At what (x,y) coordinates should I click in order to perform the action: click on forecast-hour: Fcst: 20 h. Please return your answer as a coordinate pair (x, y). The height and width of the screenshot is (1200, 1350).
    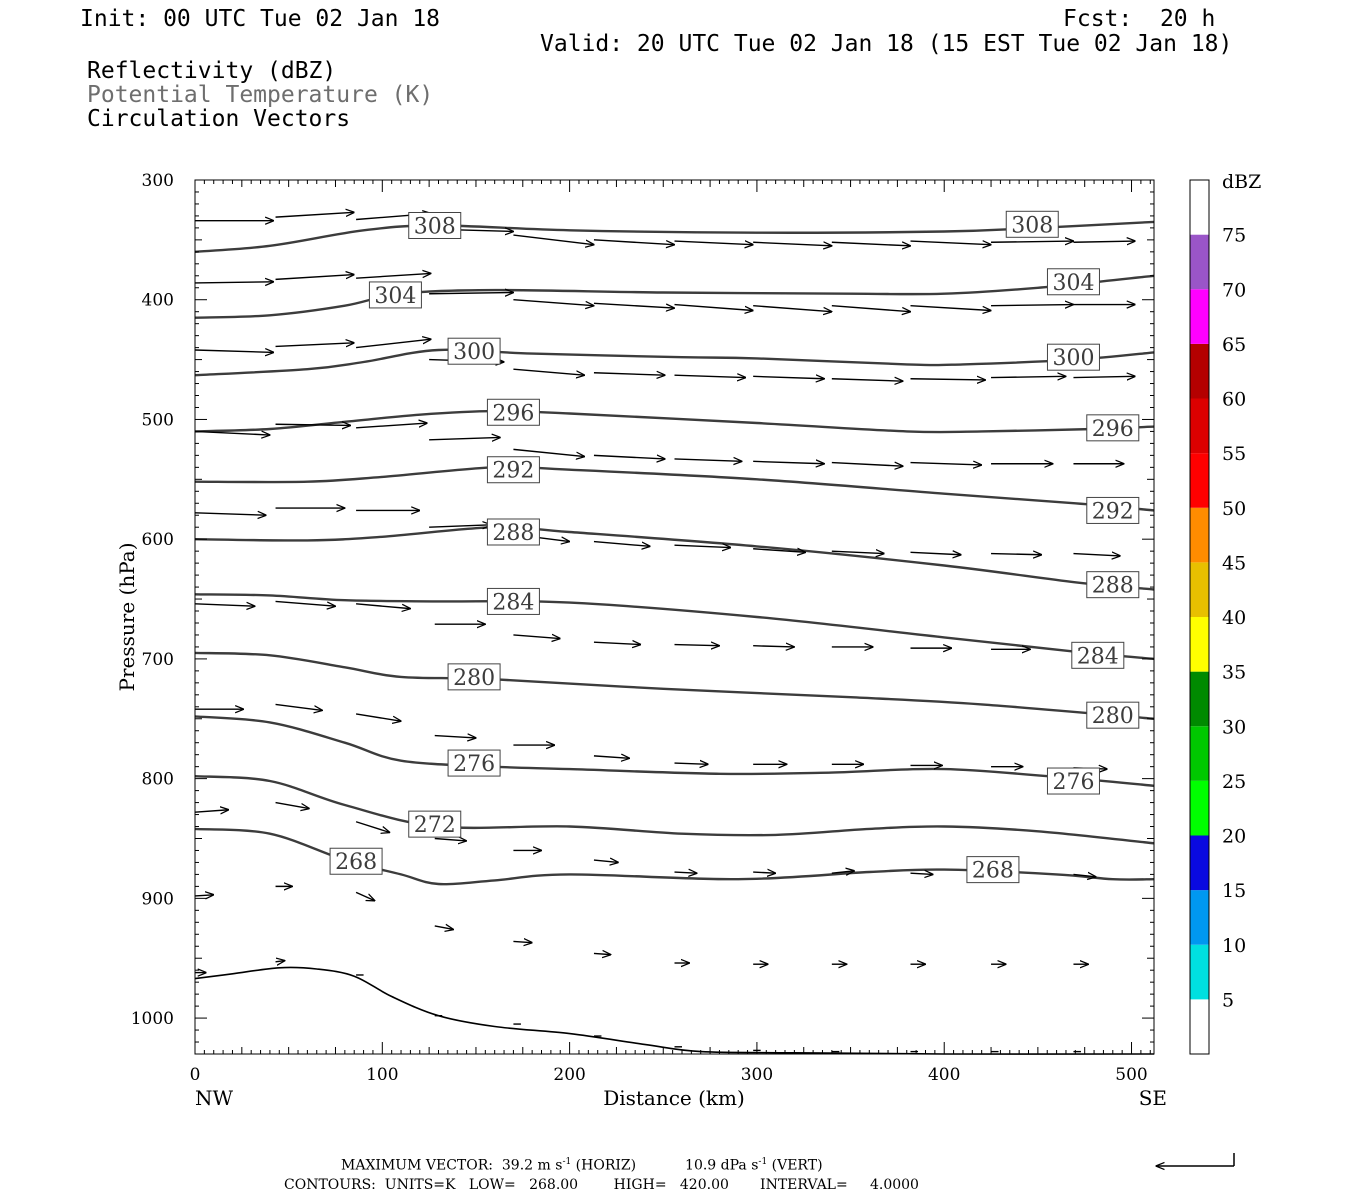
    Looking at the image, I should click on (1139, 19).